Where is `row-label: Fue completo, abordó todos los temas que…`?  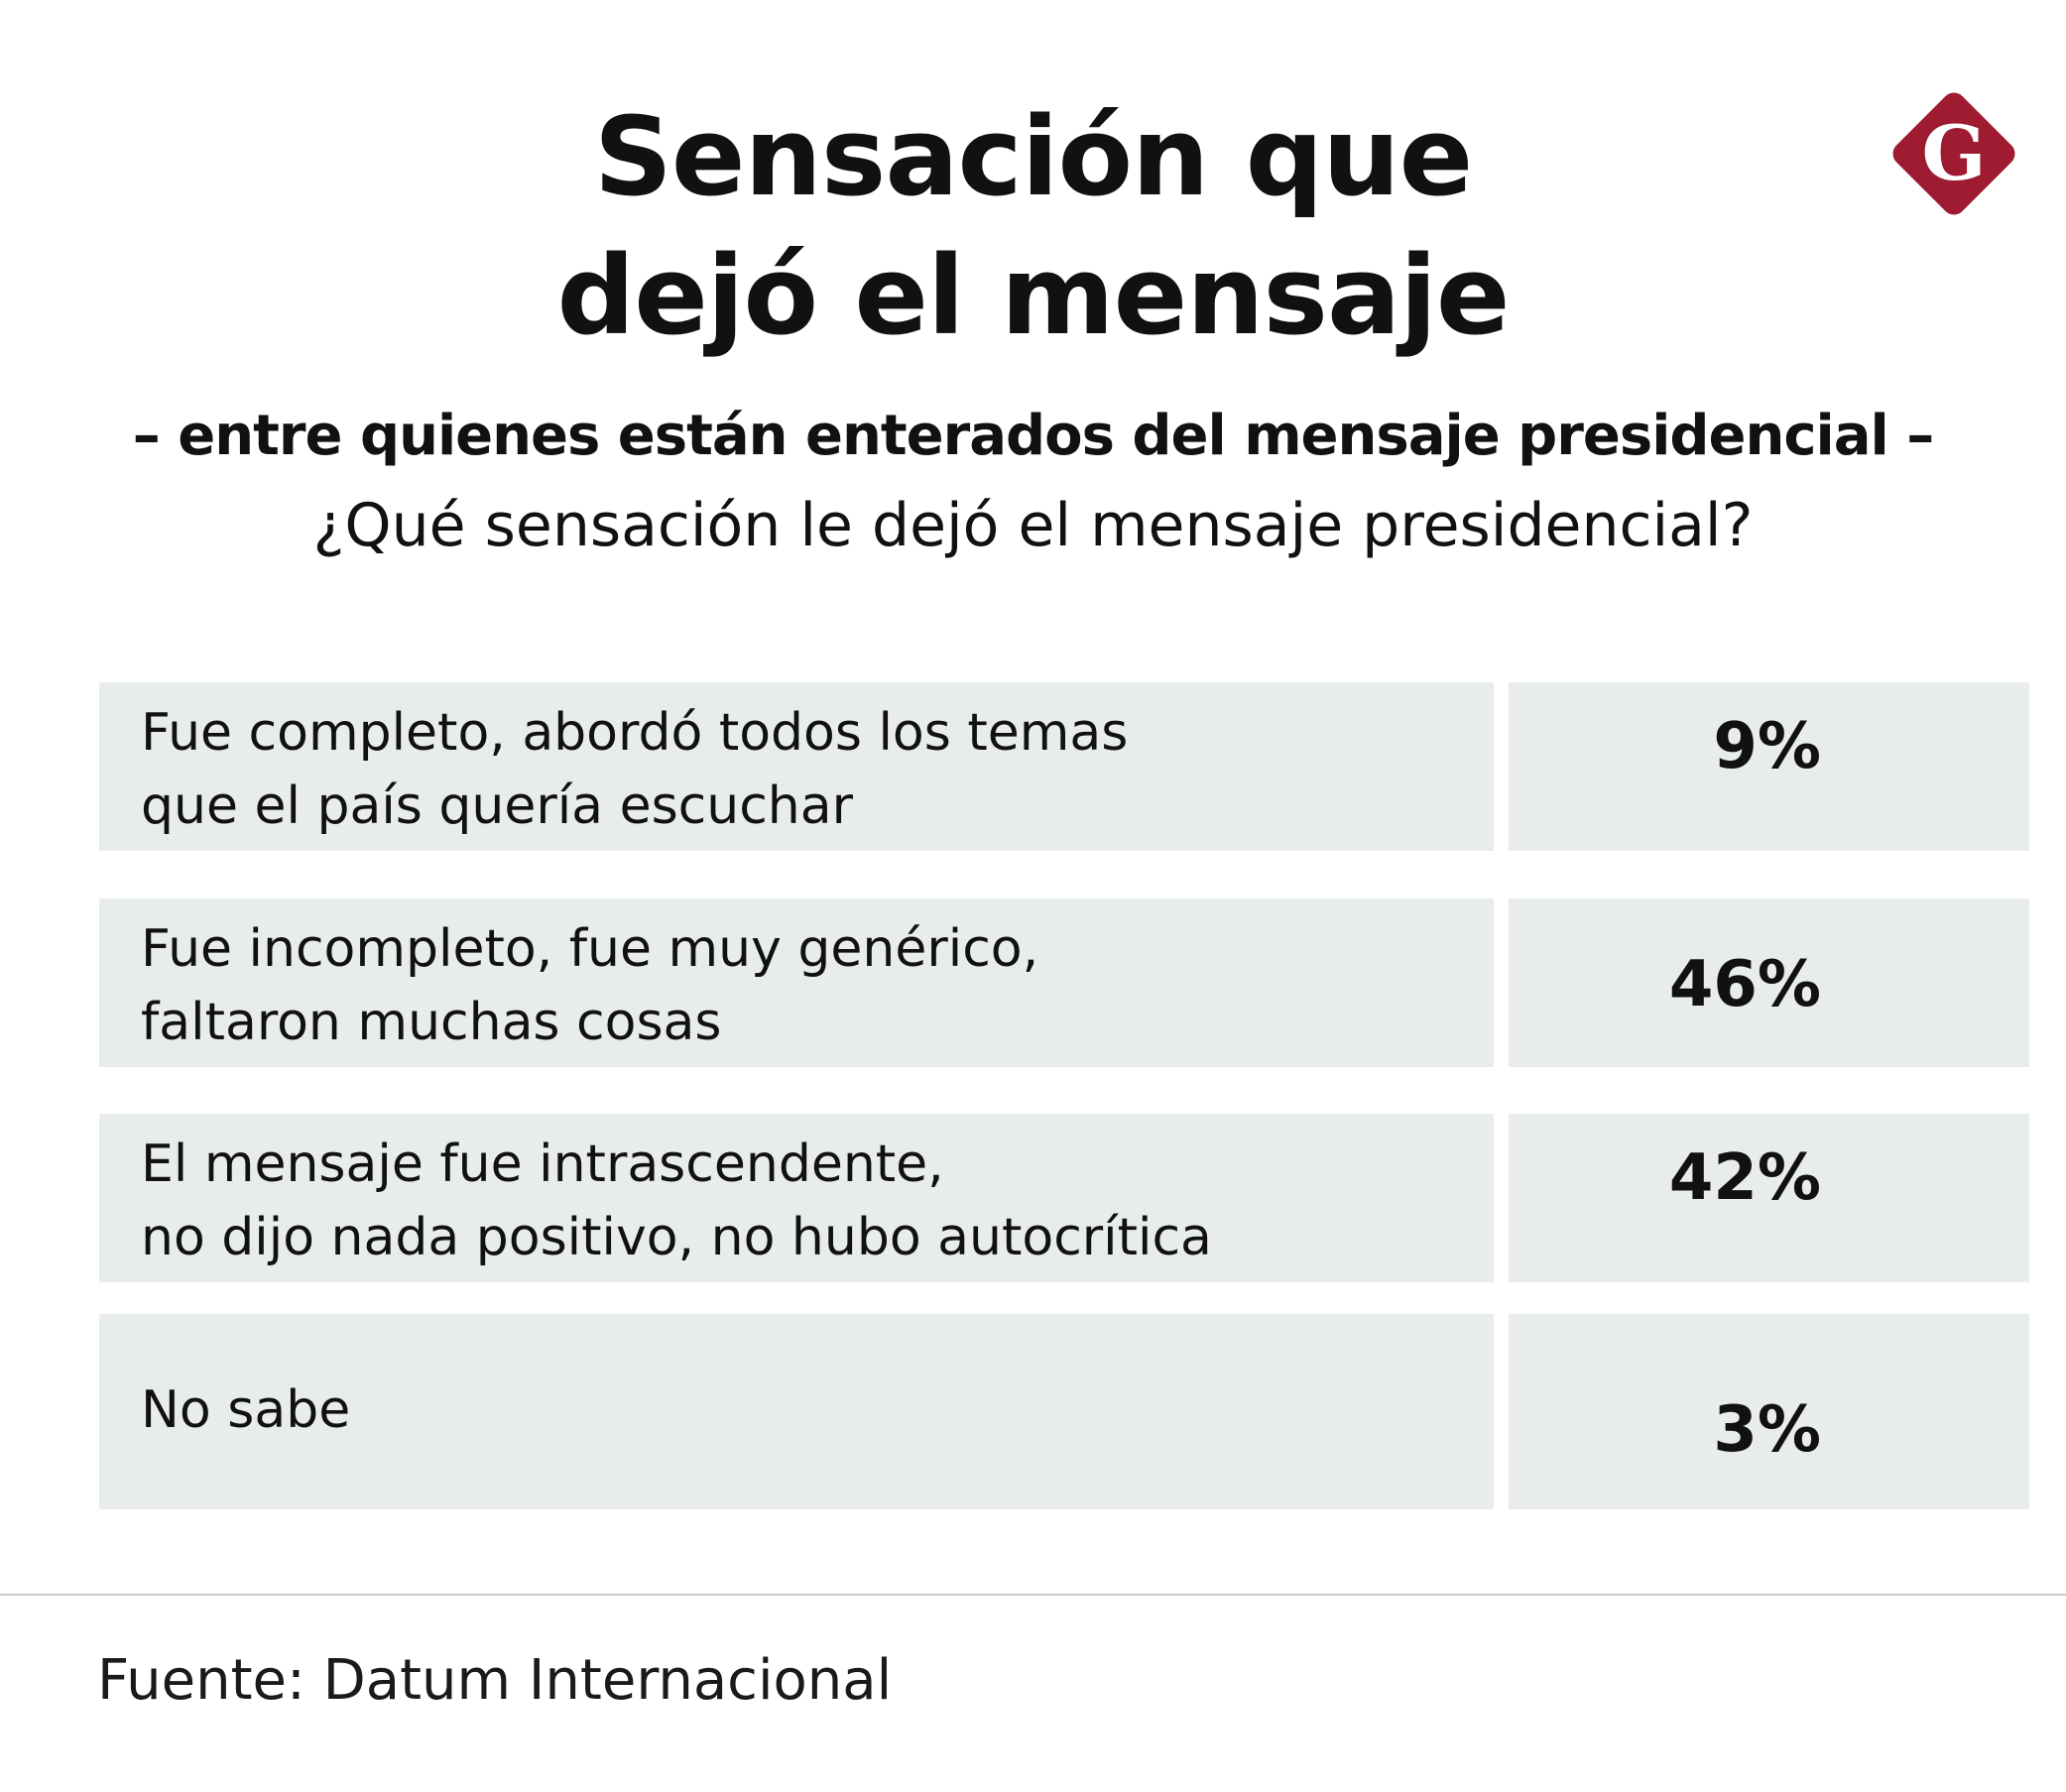
row-label: Fue completo, abordó todos los temas que… is located at coordinates (796, 767).